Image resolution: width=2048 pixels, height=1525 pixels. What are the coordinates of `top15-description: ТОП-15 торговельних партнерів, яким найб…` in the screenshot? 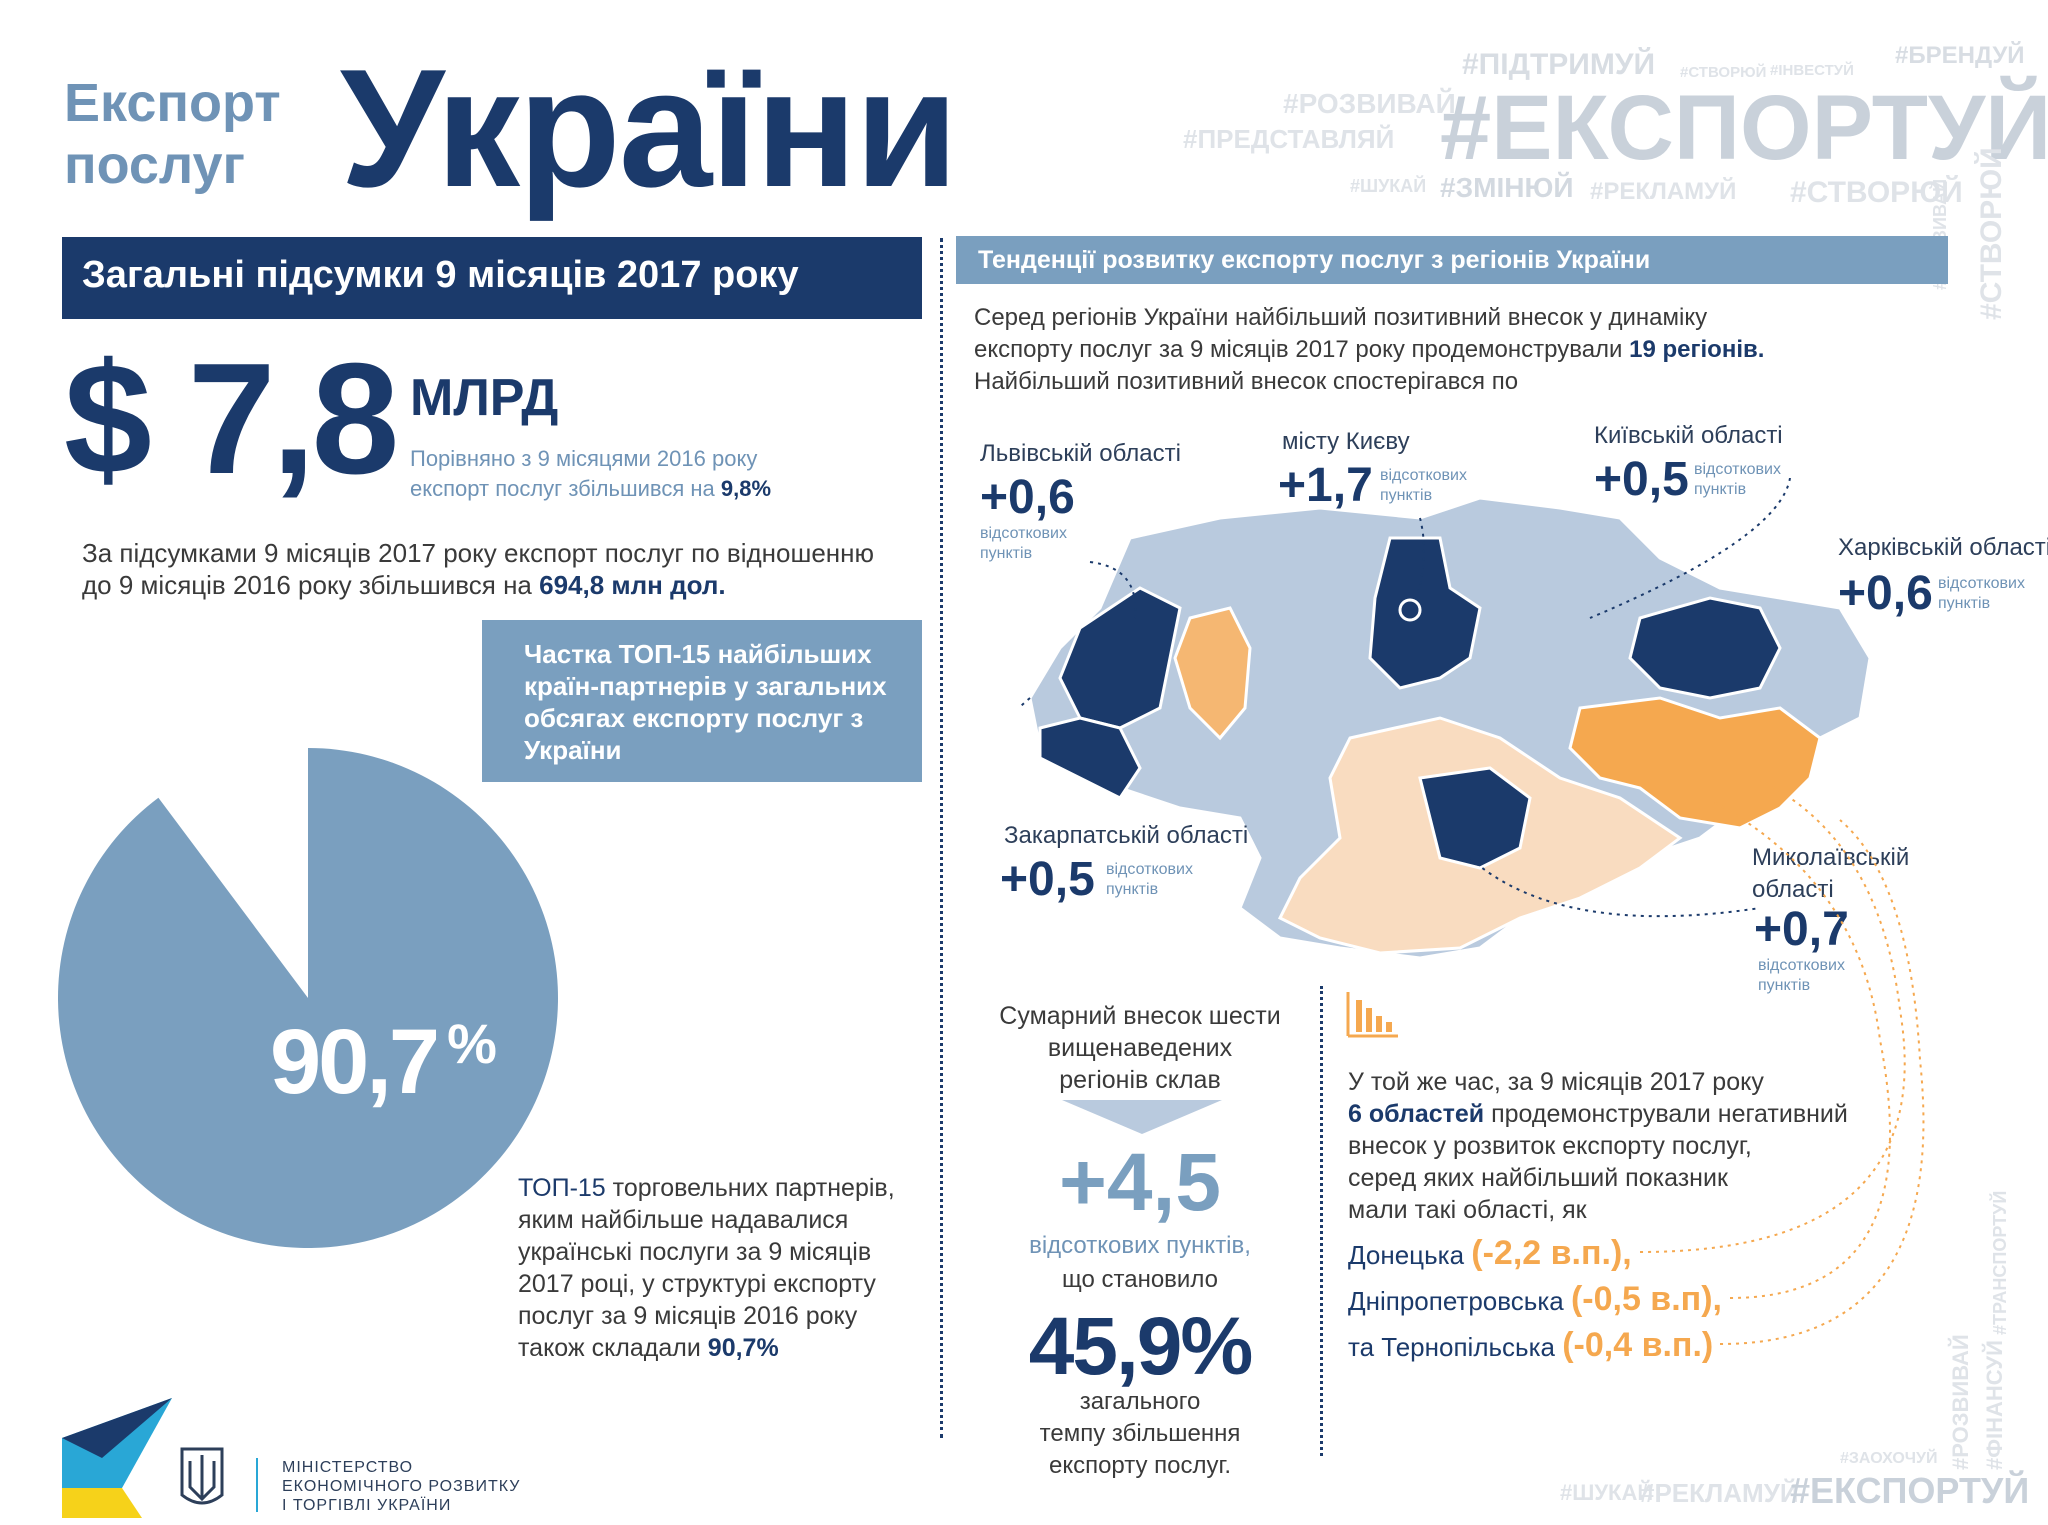 It's located at (706, 1268).